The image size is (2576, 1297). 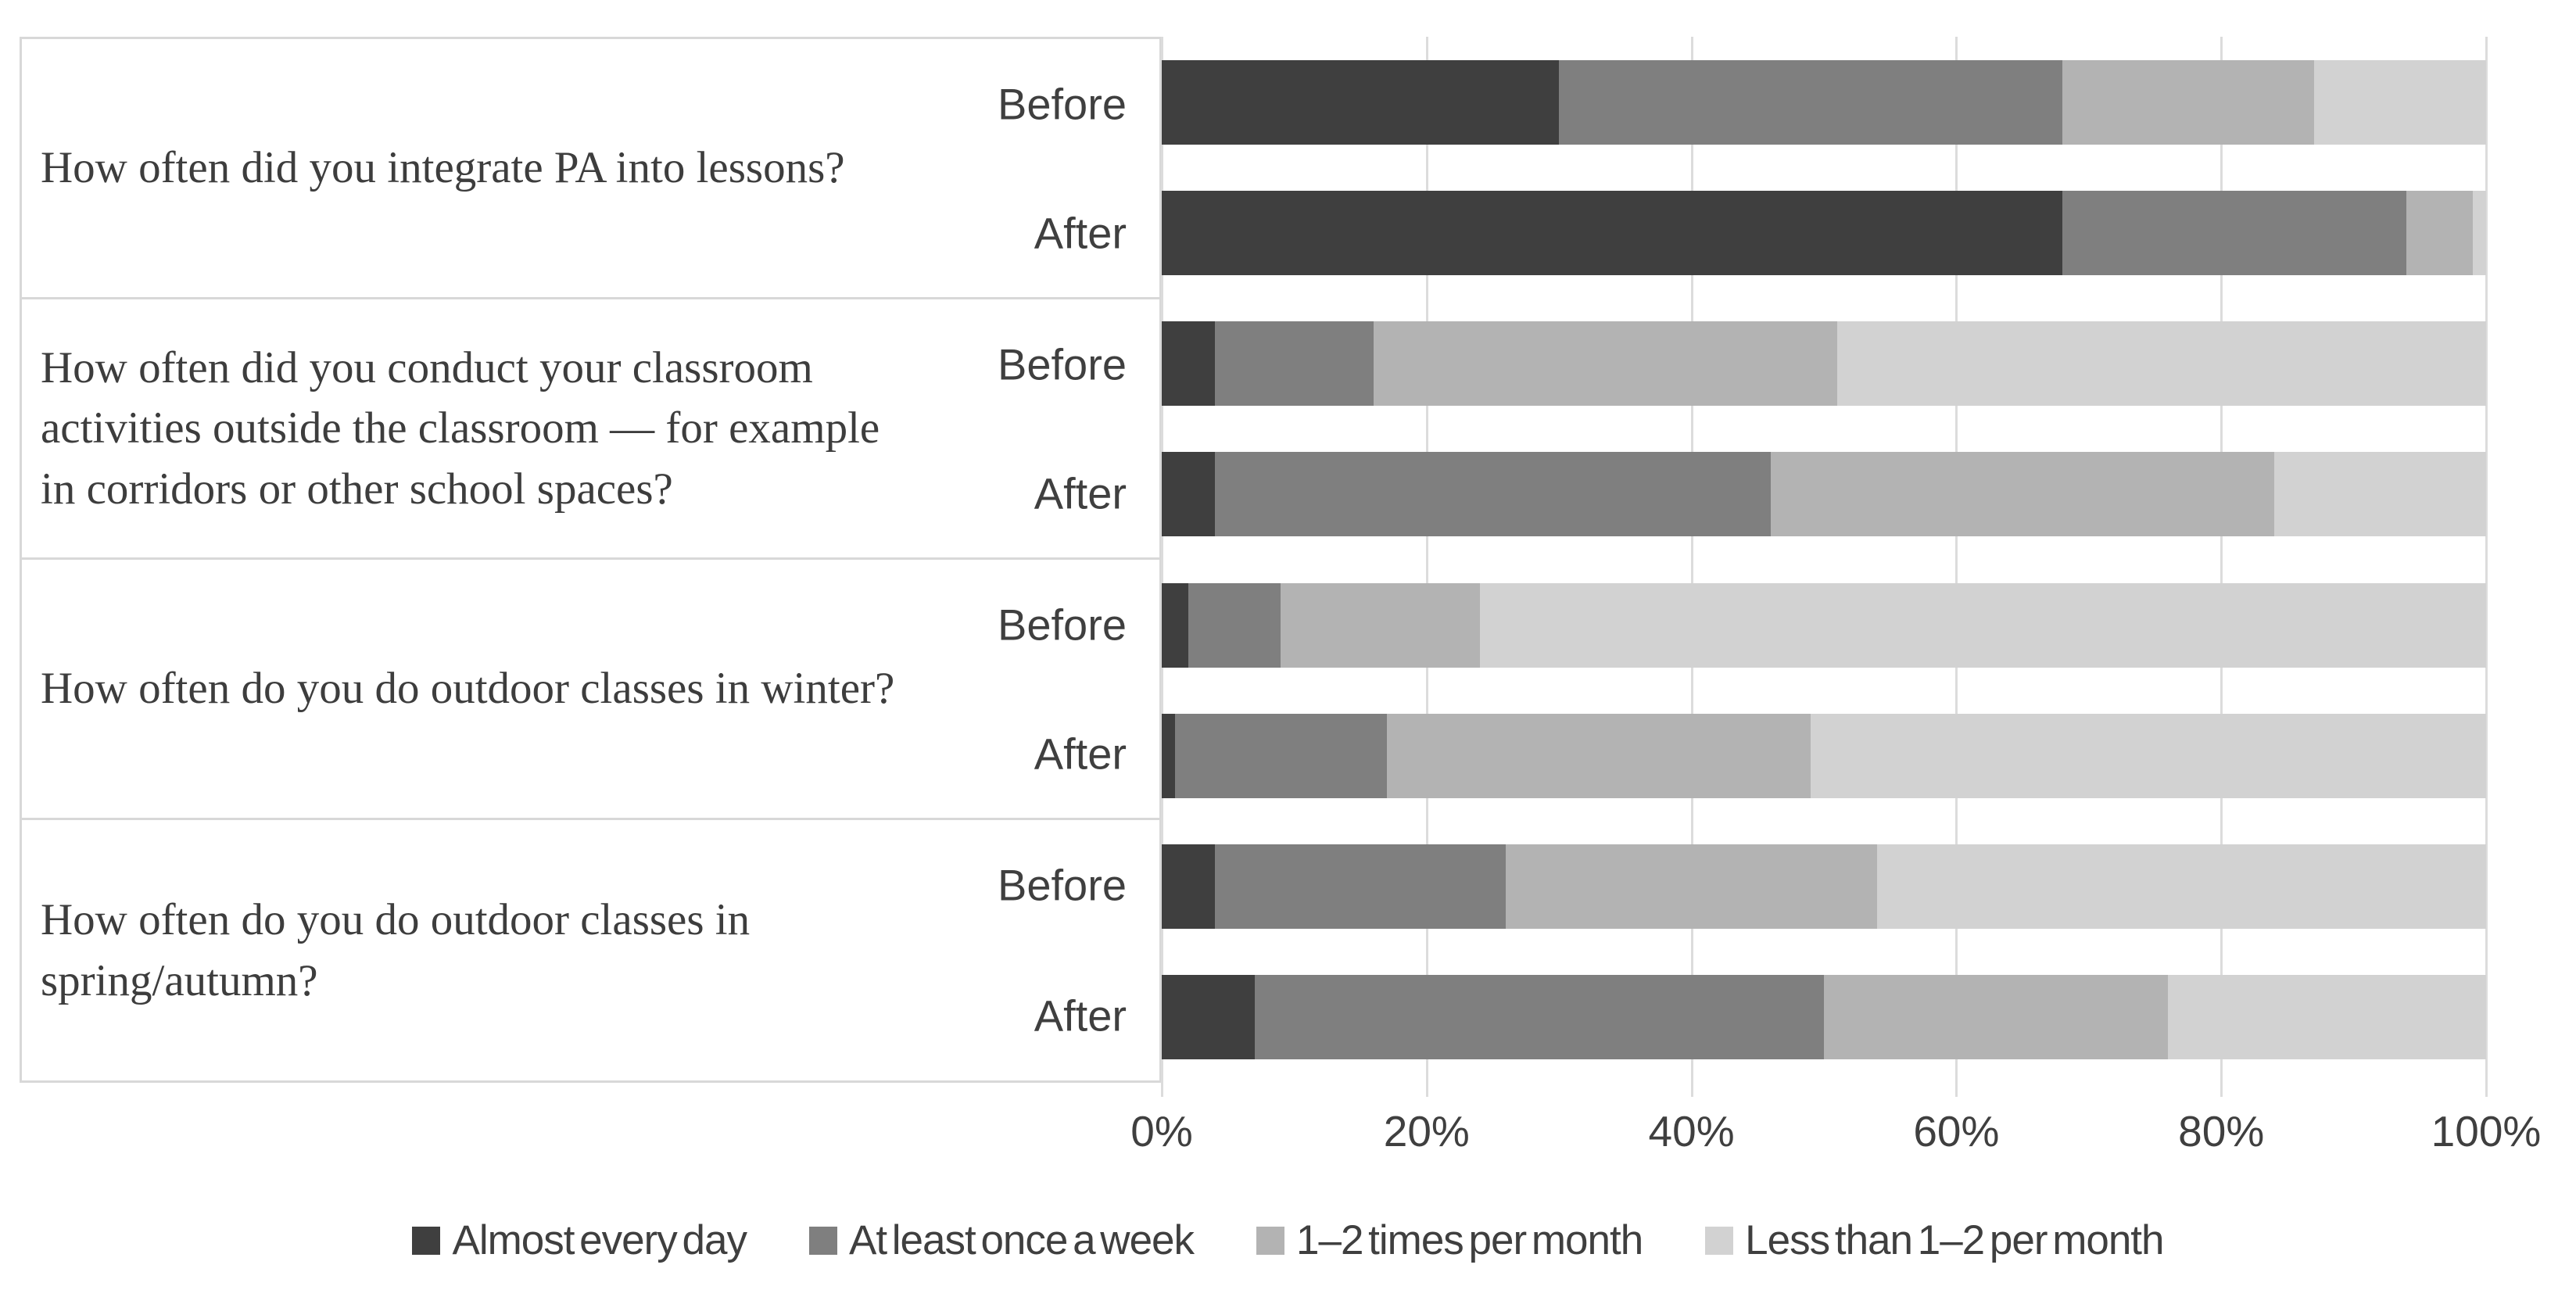 What do you see at coordinates (1691, 1131) in the screenshot?
I see `x-axis-label: 40%` at bounding box center [1691, 1131].